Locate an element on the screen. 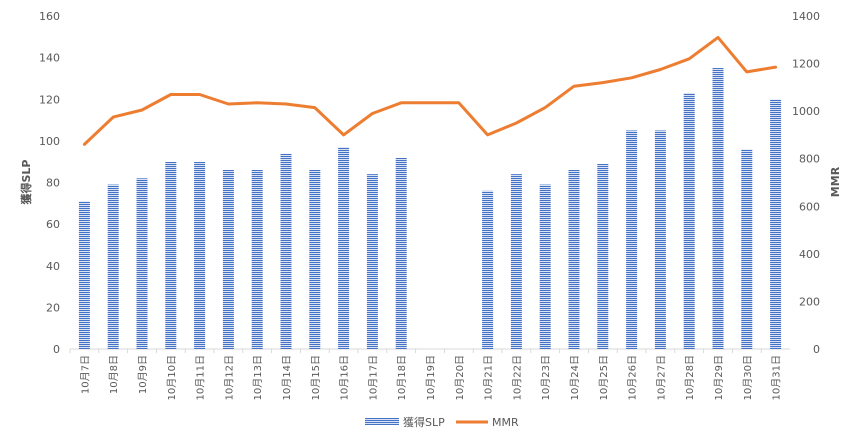 The width and height of the screenshot is (859, 444). right-tick-label: 800 is located at coordinates (809, 159).